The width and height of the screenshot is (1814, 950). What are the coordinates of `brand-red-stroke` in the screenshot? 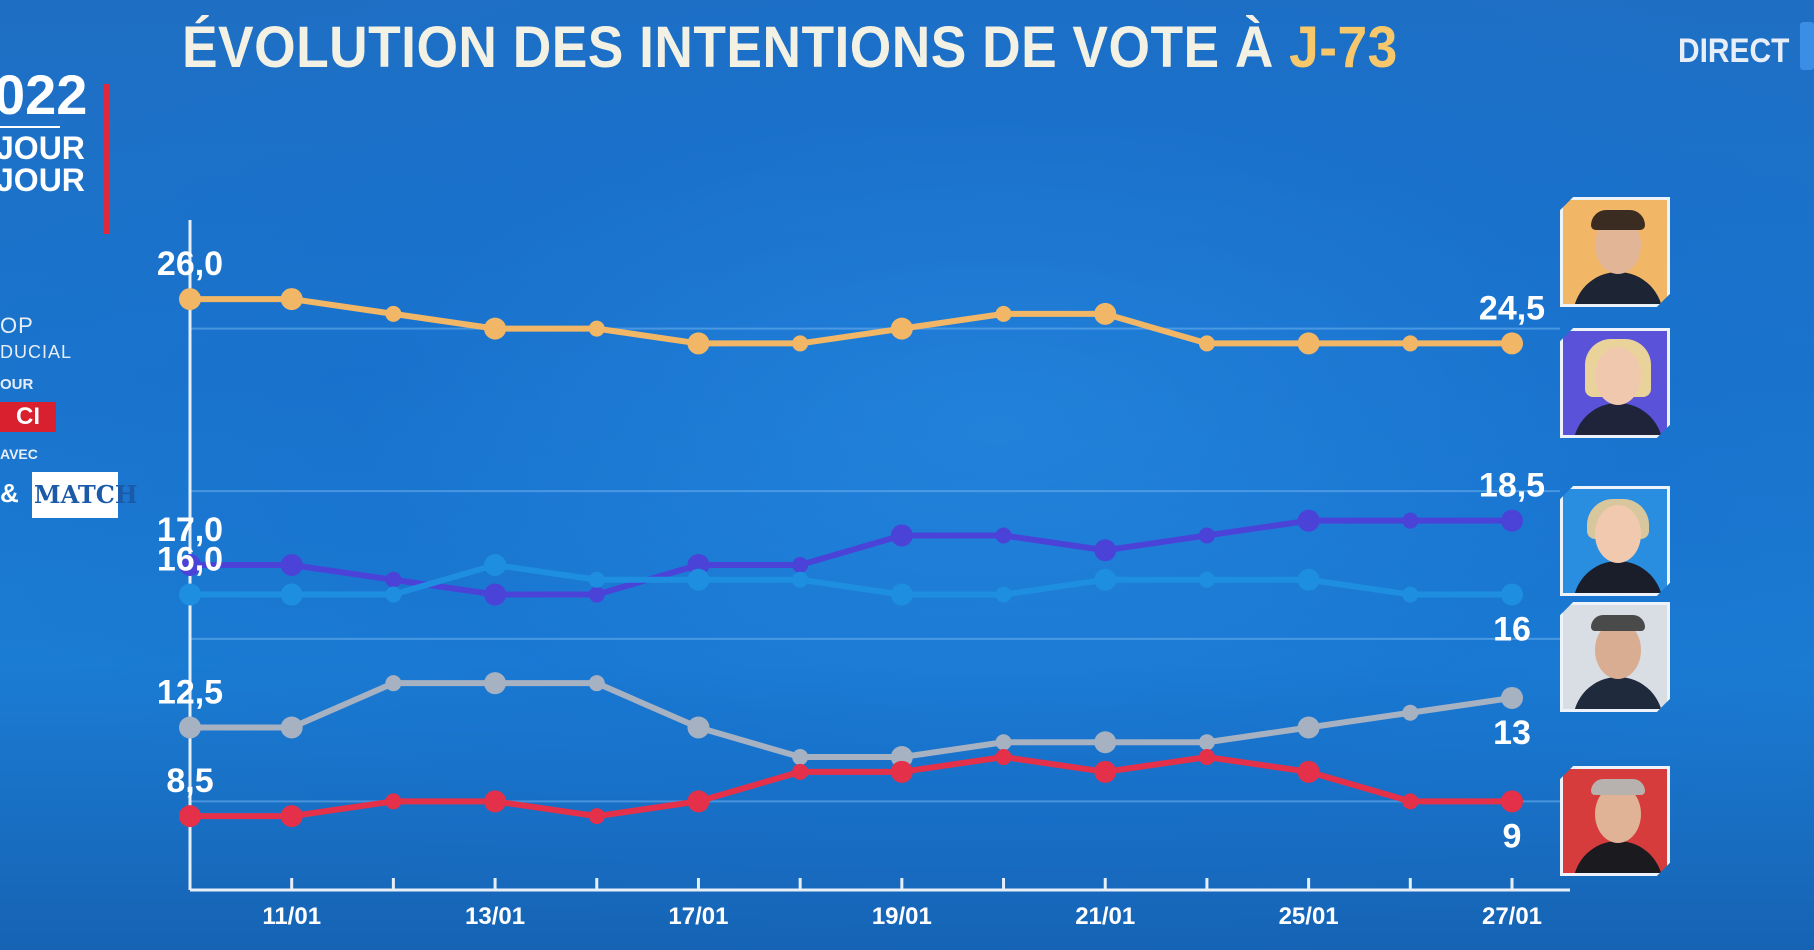 It's located at (106, 159).